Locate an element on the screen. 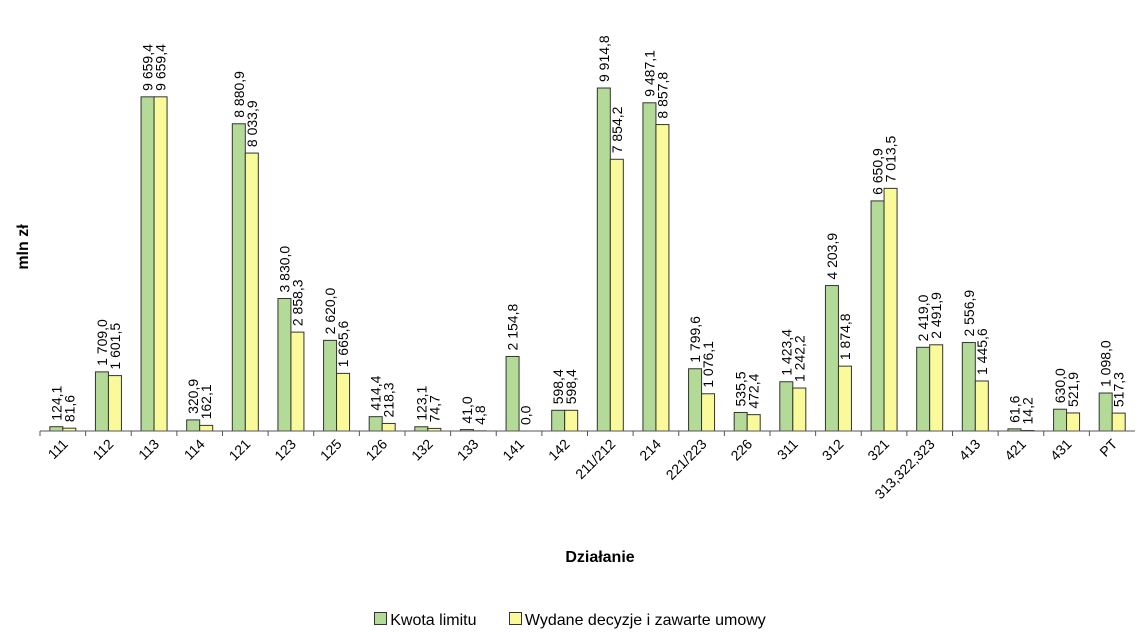 This screenshot has width=1140, height=637. value-label: 4 203,9 is located at coordinates (832, 256).